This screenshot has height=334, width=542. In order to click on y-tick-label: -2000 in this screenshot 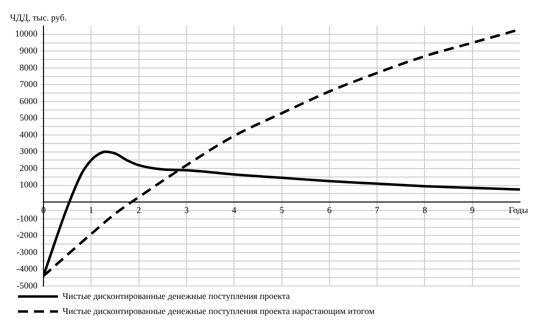, I will do `click(27, 235)`.